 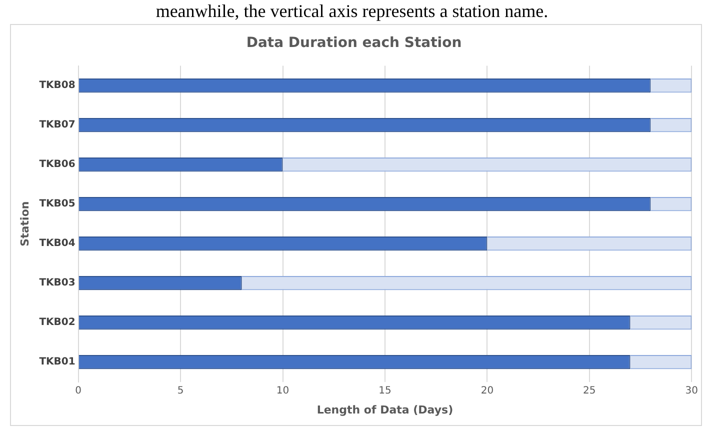 I want to click on x-tick-label: 5, so click(x=180, y=390).